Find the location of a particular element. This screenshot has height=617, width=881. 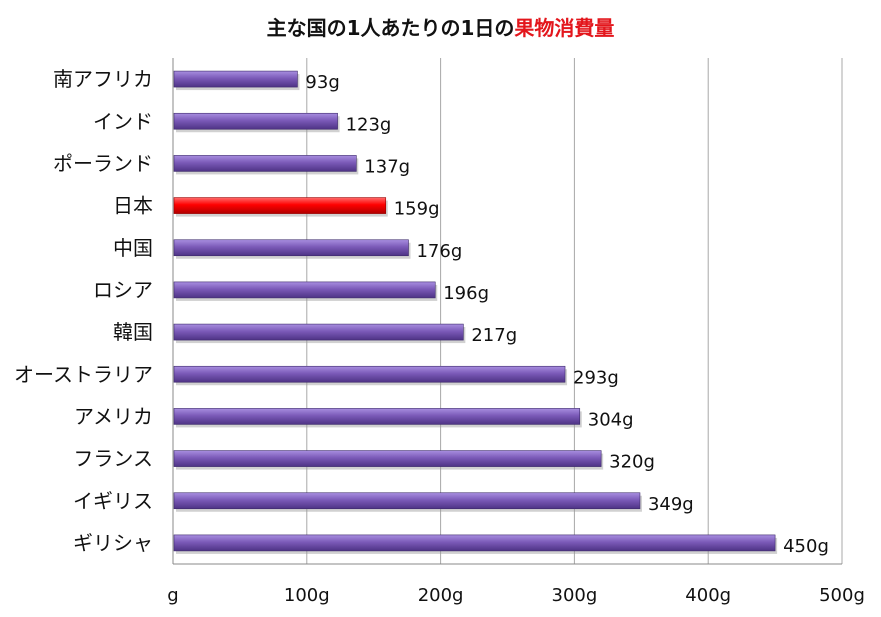

category-label: インド is located at coordinates (123, 121).